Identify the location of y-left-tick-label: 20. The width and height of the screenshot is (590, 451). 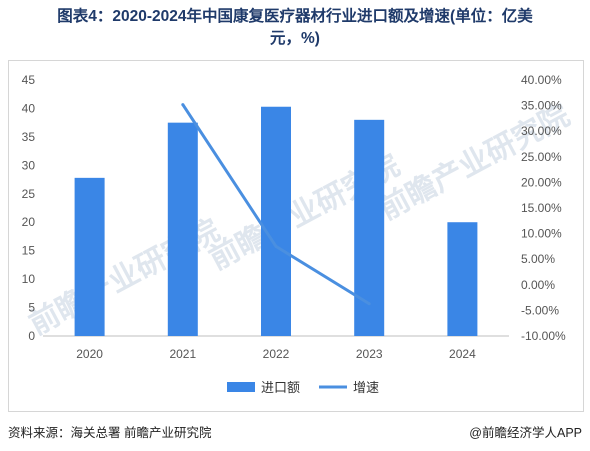
(29, 222).